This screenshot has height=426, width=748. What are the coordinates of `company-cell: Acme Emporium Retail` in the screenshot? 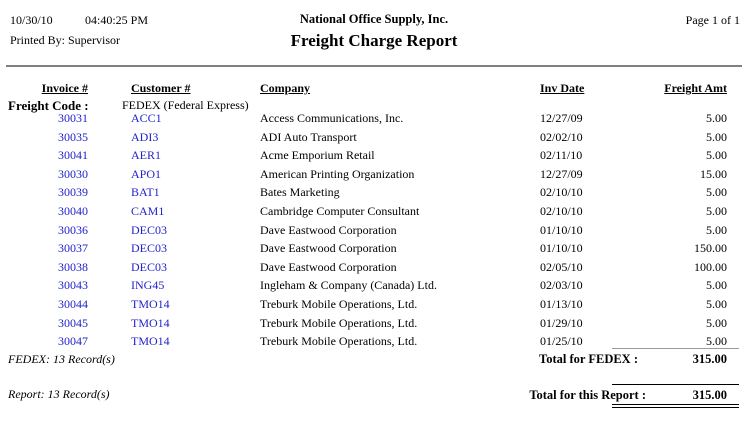 It's located at (317, 155).